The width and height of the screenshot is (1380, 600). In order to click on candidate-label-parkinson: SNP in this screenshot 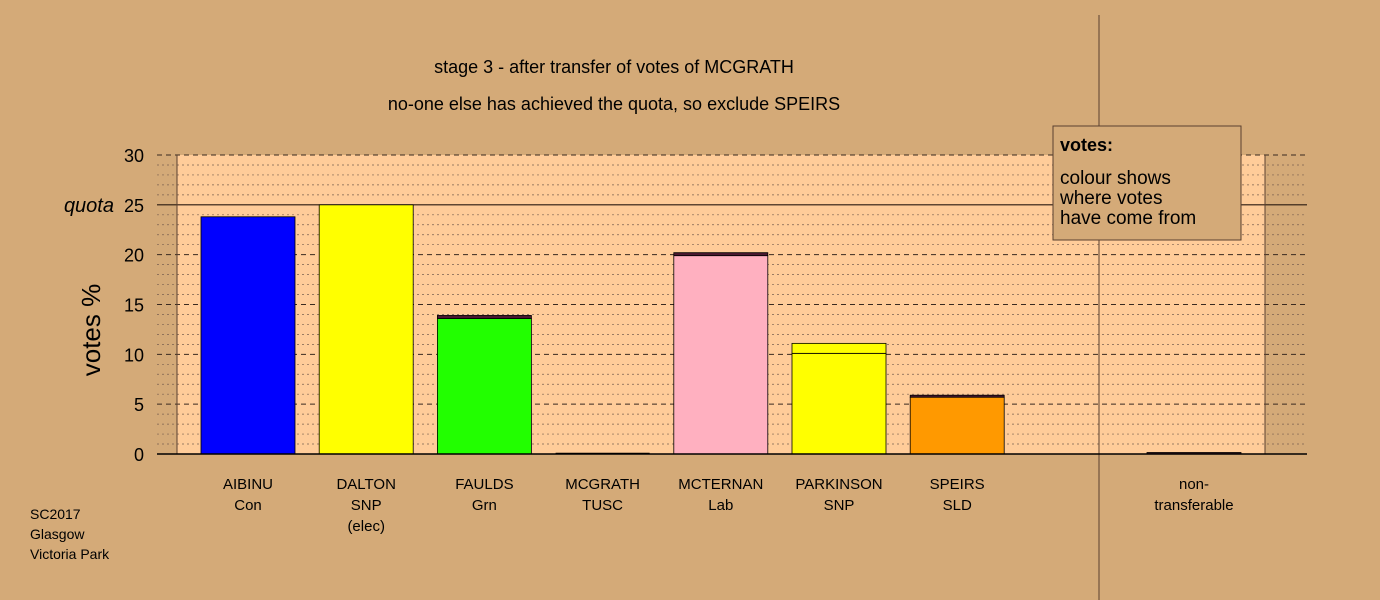, I will do `click(839, 505)`.